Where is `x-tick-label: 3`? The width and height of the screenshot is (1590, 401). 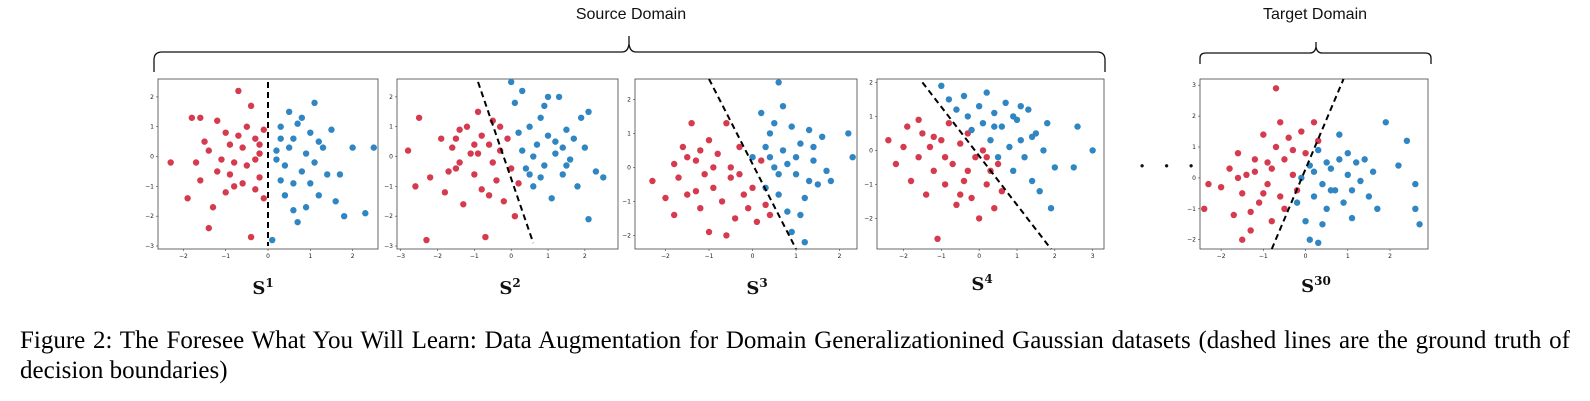 x-tick-label: 3 is located at coordinates (1093, 256).